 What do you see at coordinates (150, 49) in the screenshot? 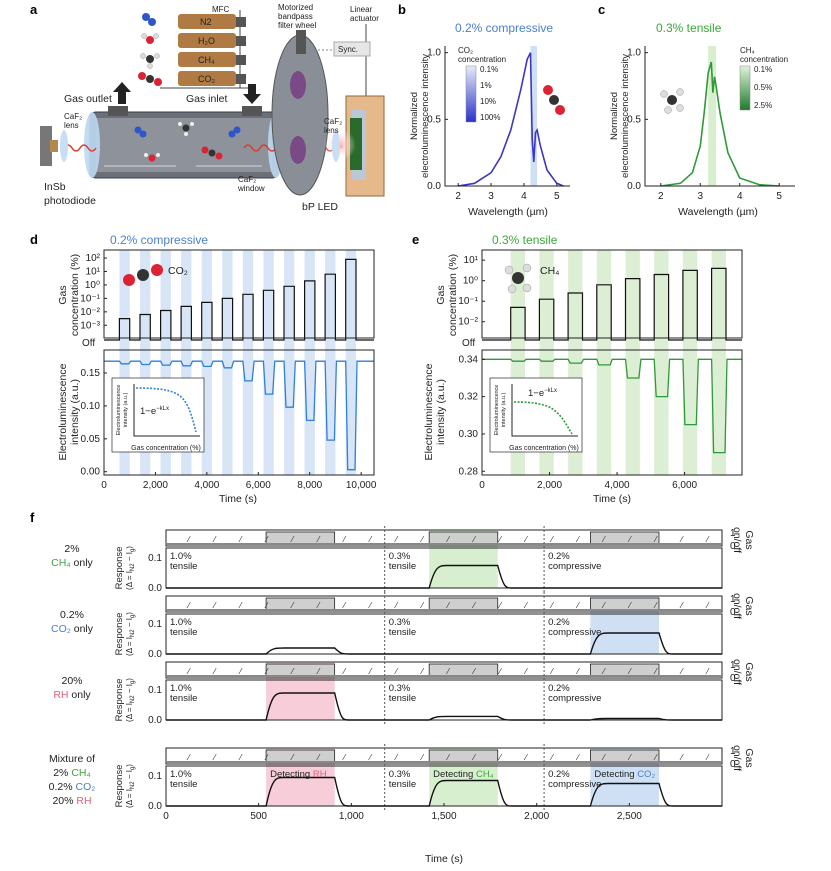
I see `molecule-icons` at bounding box center [150, 49].